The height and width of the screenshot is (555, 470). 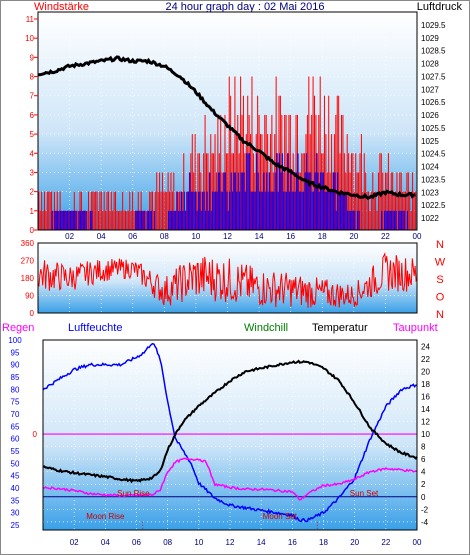 I want to click on humidity-tick-label: 85, so click(x=15, y=377).